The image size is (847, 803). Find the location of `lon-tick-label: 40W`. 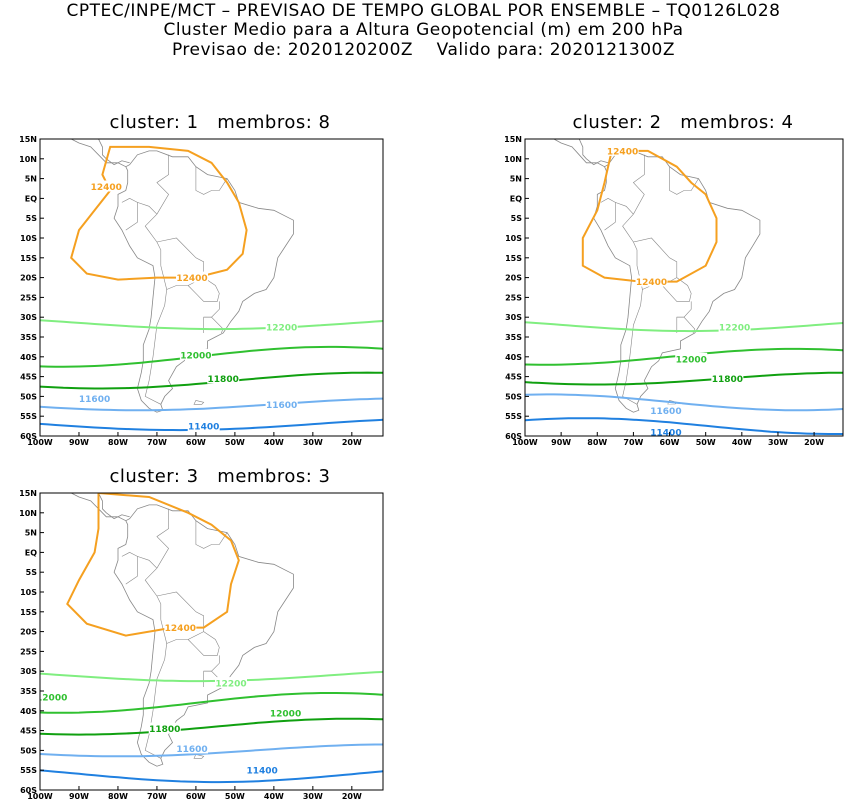

lon-tick-label: 40W is located at coordinates (274, 442).